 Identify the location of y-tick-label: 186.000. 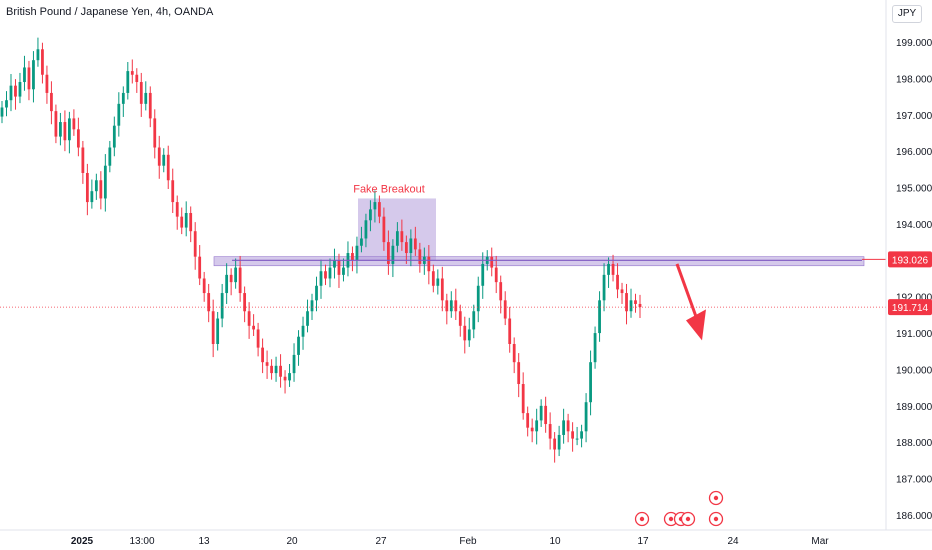
(914, 516).